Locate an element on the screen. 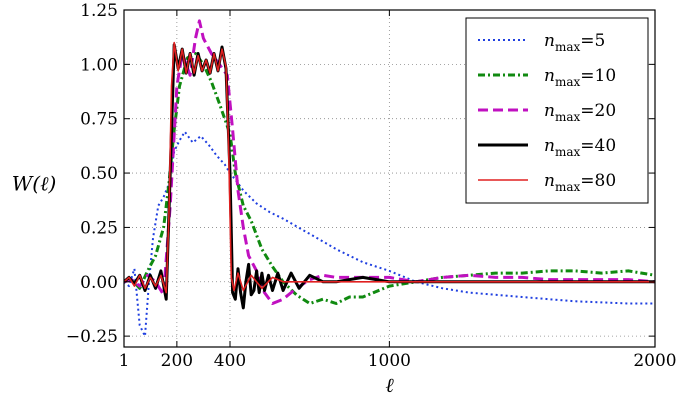 This screenshot has height=402, width=685. legend: nmax=5 nmax=10 nmax=20 nmax=40 nmax=80 is located at coordinates (557, 110).